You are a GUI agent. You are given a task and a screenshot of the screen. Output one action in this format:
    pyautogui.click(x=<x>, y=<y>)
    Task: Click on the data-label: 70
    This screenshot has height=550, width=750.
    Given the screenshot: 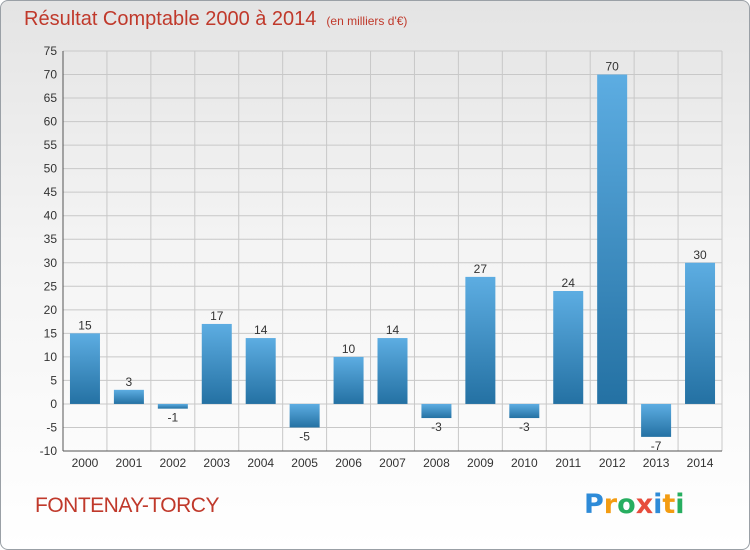 What is the action you would take?
    pyautogui.click(x=612, y=67)
    